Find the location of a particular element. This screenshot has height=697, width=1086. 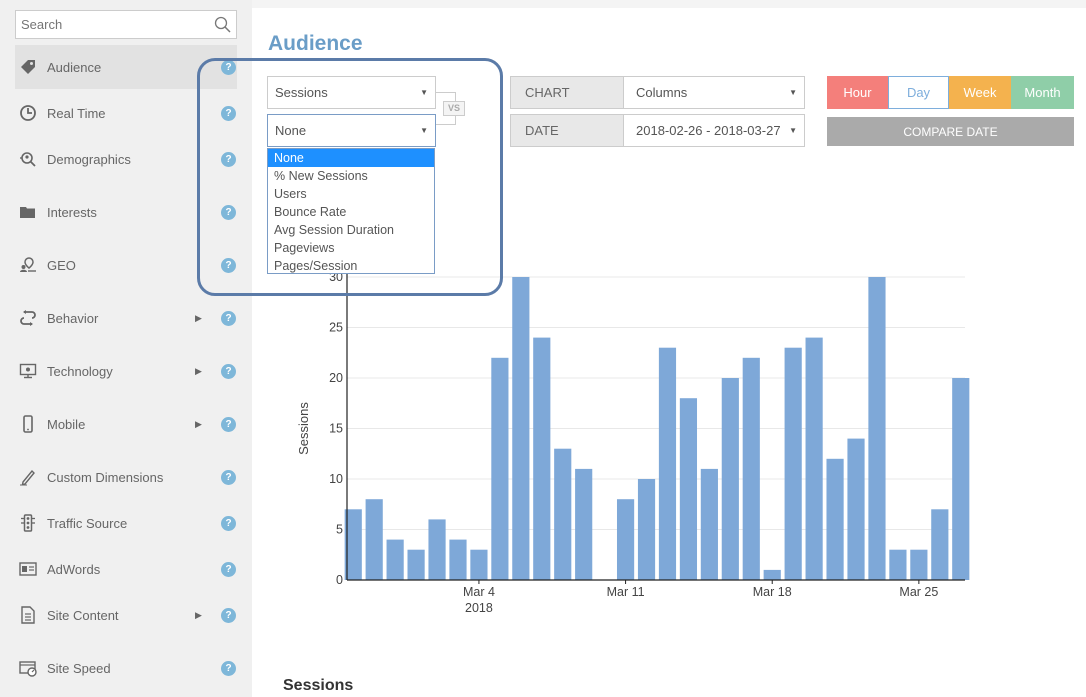

sidebar-item-label: Mobile is located at coordinates (66, 424).